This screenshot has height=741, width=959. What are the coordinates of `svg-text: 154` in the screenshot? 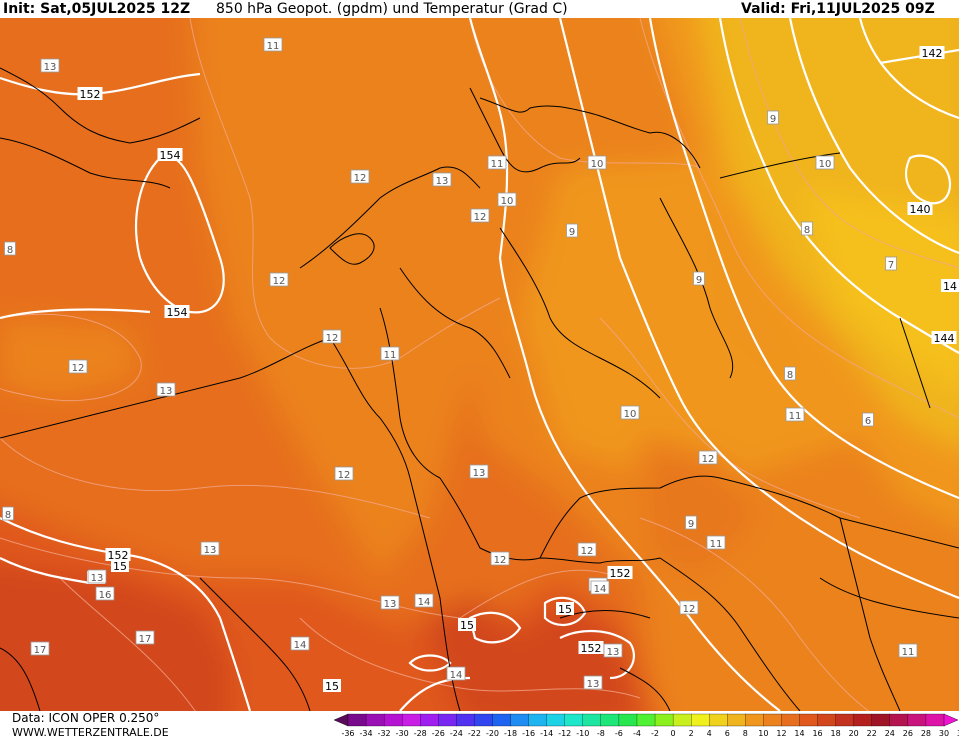 It's located at (177, 312).